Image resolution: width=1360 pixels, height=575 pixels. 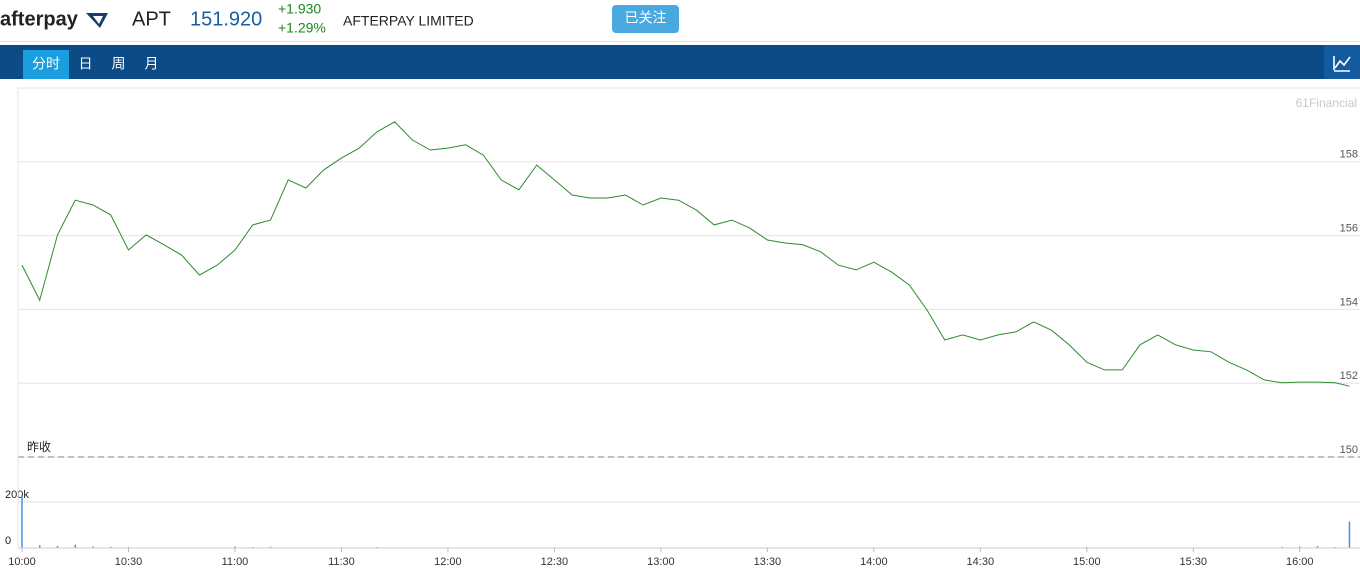 What do you see at coordinates (1349, 155) in the screenshot?
I see `y-tick-label: 158` at bounding box center [1349, 155].